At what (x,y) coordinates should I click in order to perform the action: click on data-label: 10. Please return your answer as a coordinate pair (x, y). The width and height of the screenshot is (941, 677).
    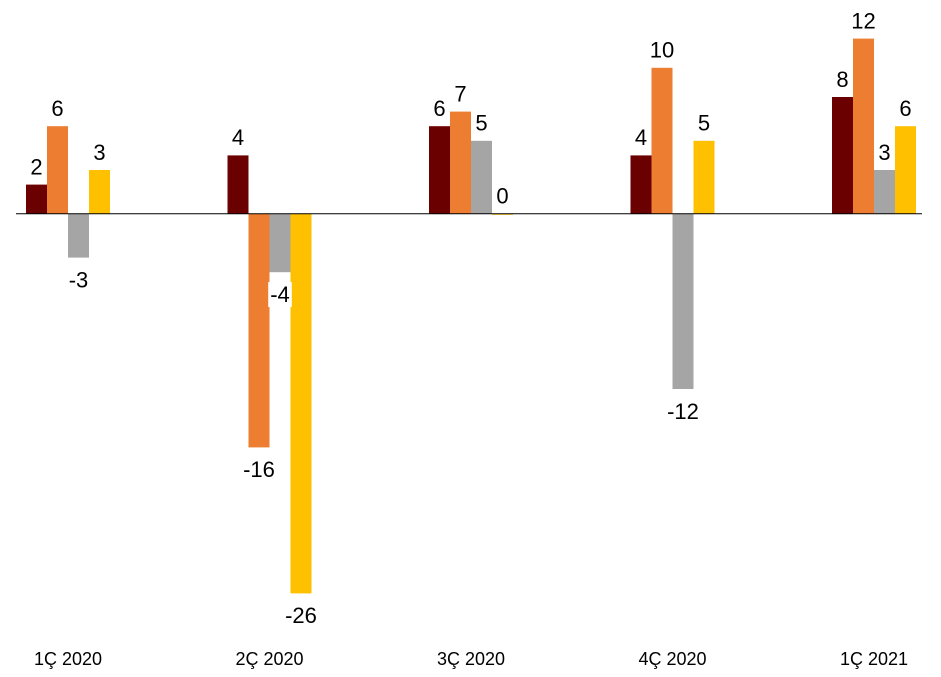
    Looking at the image, I should click on (662, 50).